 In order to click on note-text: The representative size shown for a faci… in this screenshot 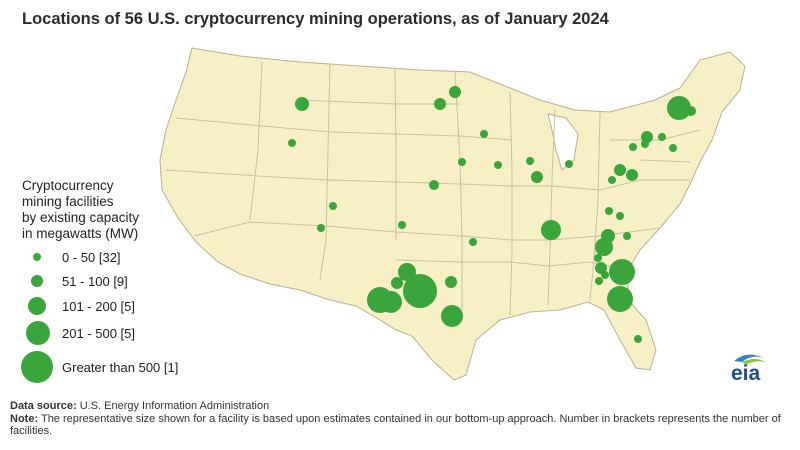, I will do `click(395, 425)`.